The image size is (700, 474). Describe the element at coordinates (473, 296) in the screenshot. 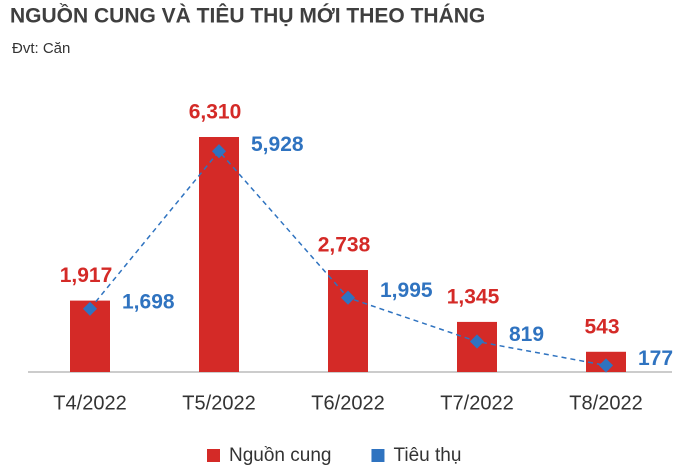

I see `bar-value-label: 1,345` at that location.